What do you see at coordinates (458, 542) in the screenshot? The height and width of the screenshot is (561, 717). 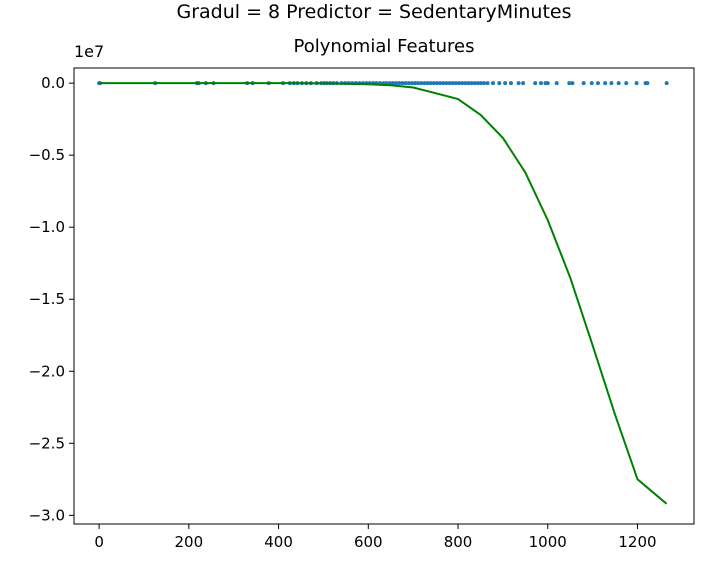 I see `x-tick-label: 800` at bounding box center [458, 542].